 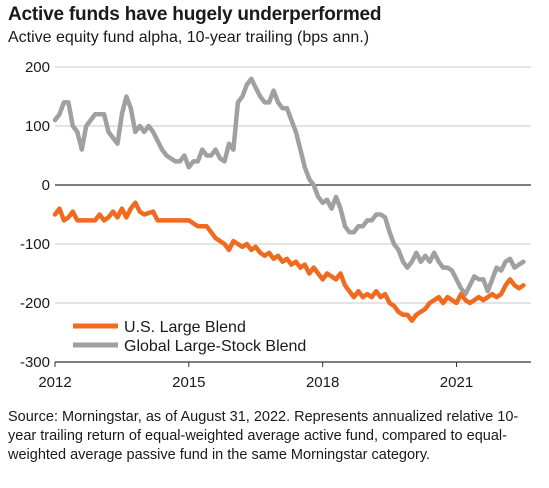 What do you see at coordinates (35, 244) in the screenshot?
I see `y-tick-label: -100` at bounding box center [35, 244].